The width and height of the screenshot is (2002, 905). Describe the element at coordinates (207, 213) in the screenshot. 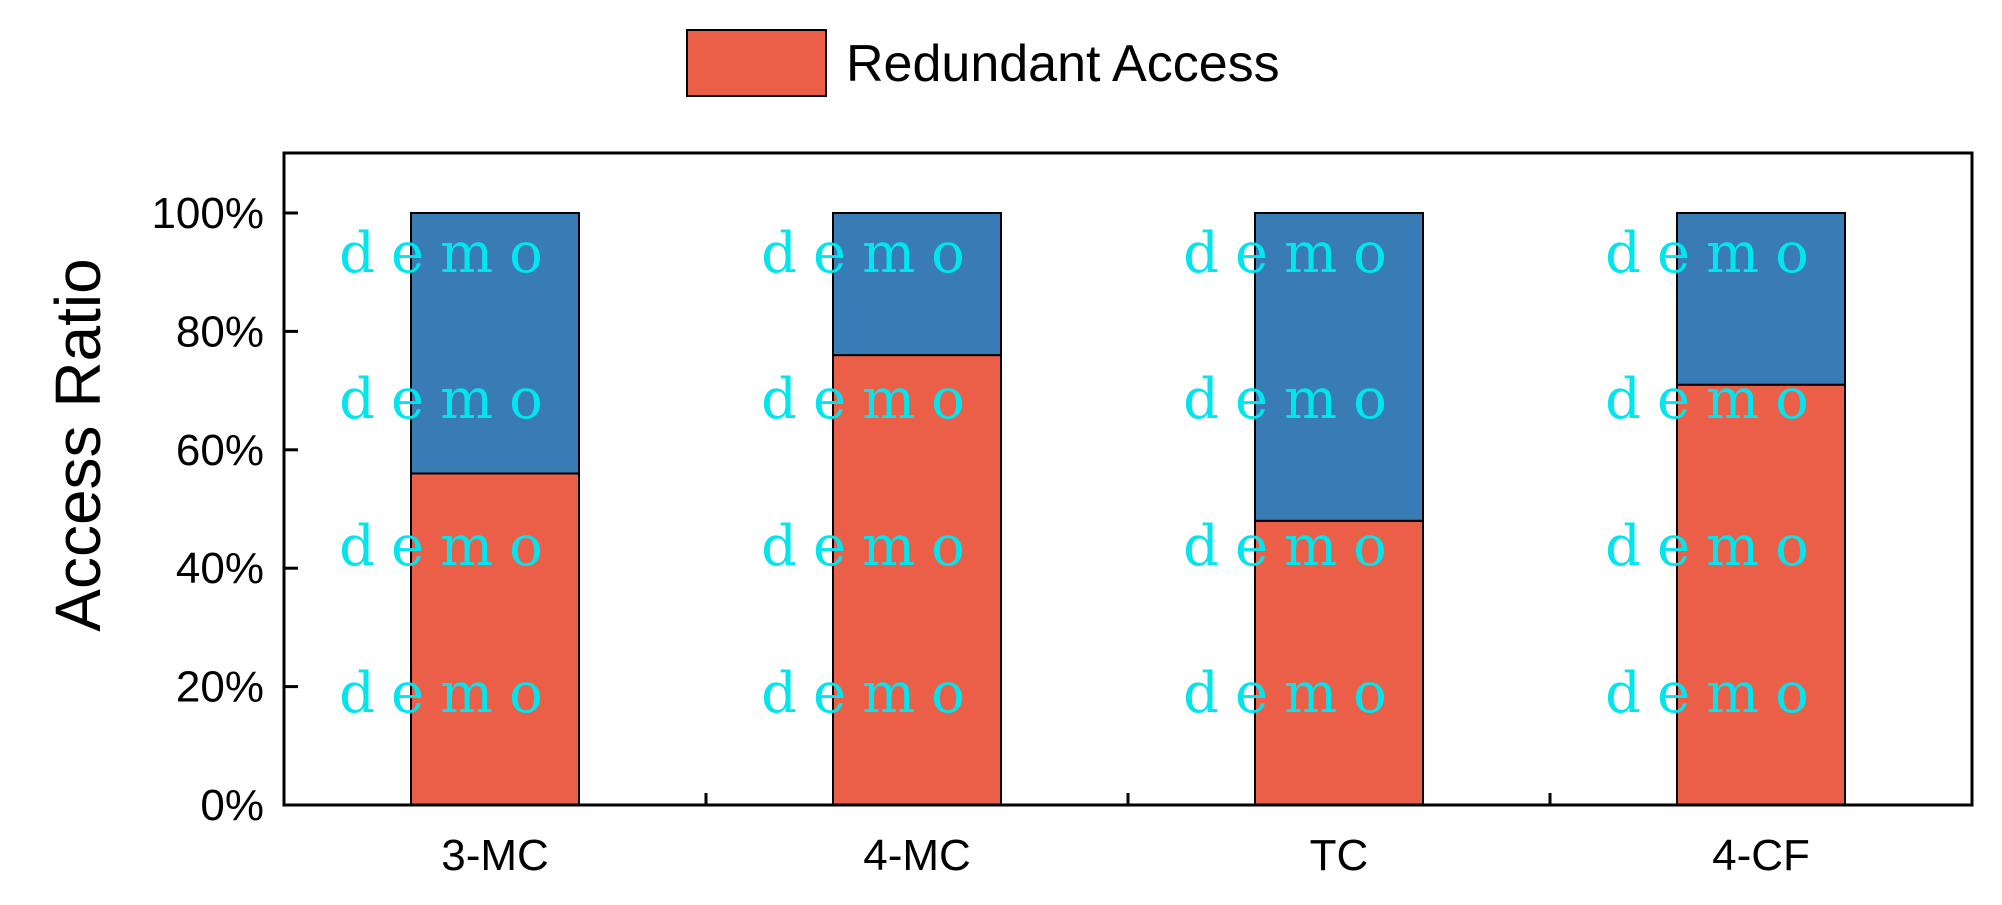

I see `y-tick-label: 100%` at that location.